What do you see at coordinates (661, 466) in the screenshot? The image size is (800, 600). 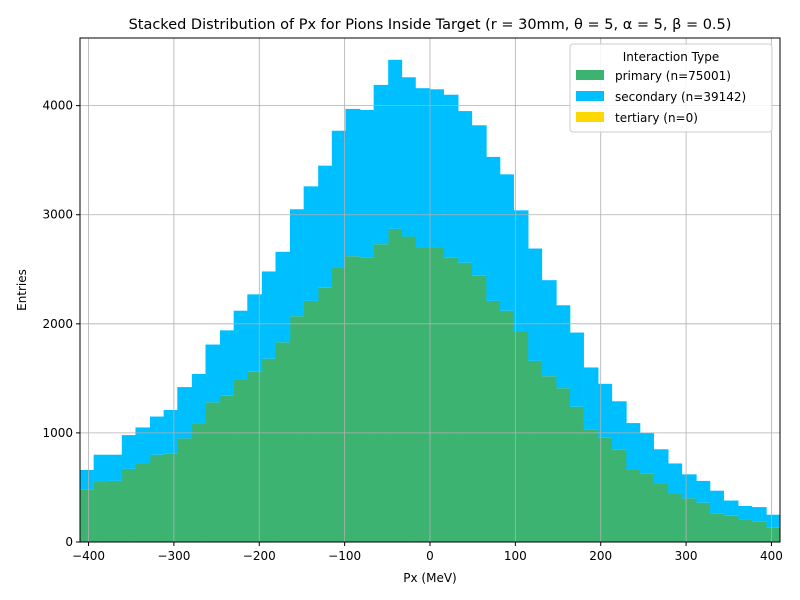 I see `bar-s1-b41` at bounding box center [661, 466].